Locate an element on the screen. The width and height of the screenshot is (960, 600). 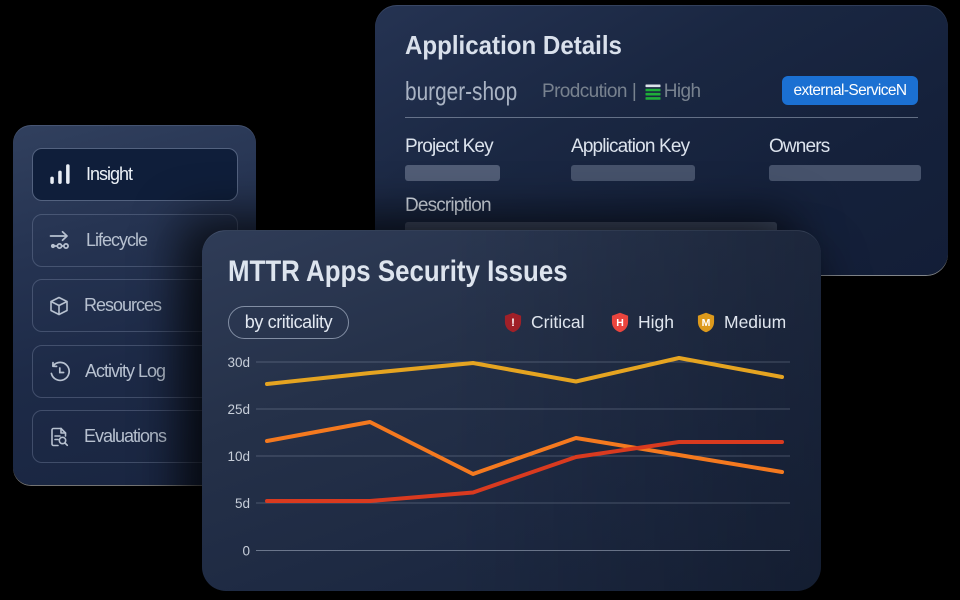
svg-text: 10d is located at coordinates (238, 456).